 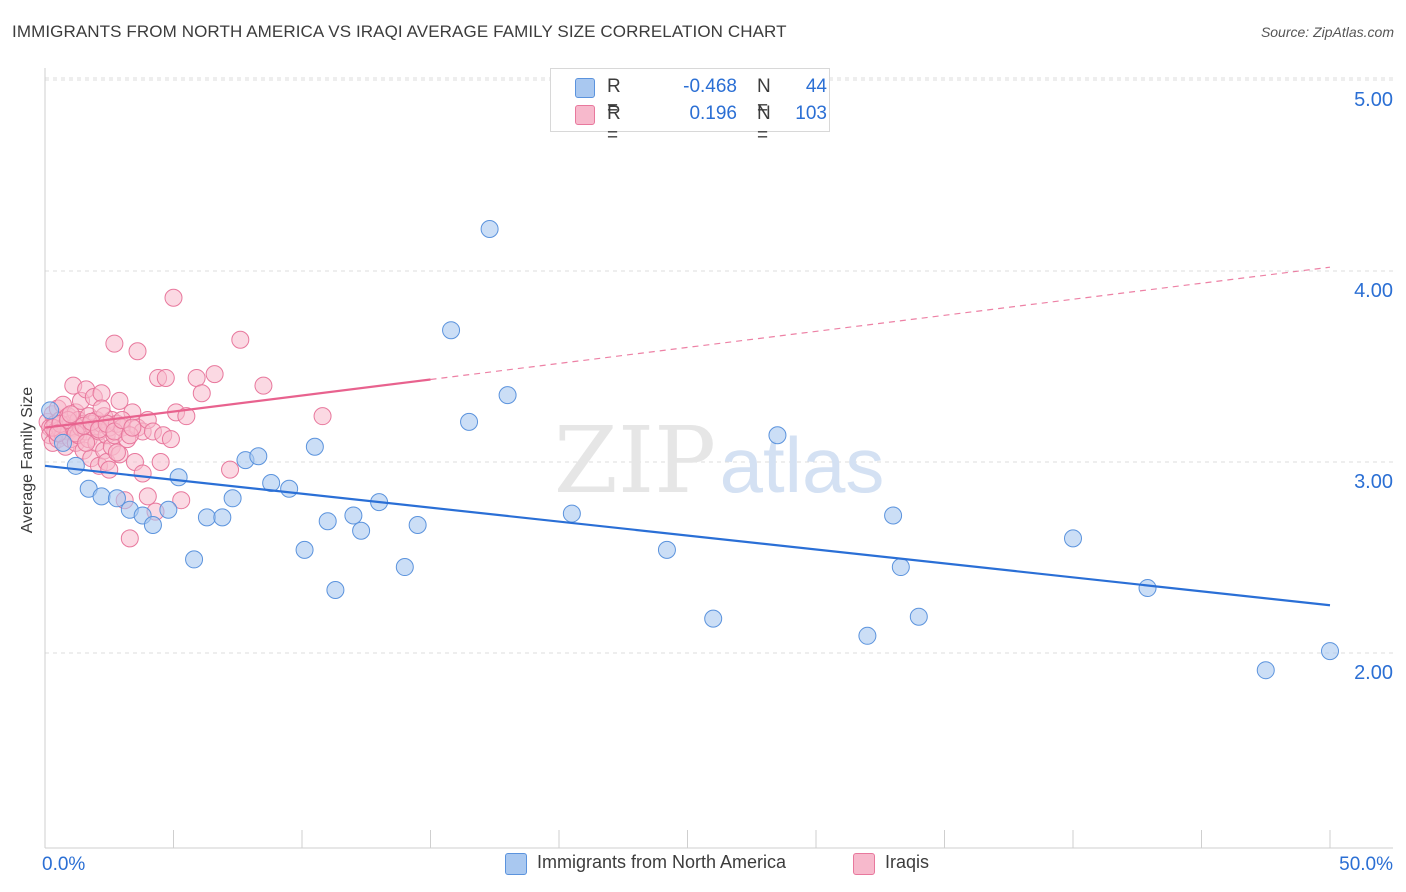 What do you see at coordinates (907, 862) in the screenshot?
I see `legend-label: Iraqis` at bounding box center [907, 862].